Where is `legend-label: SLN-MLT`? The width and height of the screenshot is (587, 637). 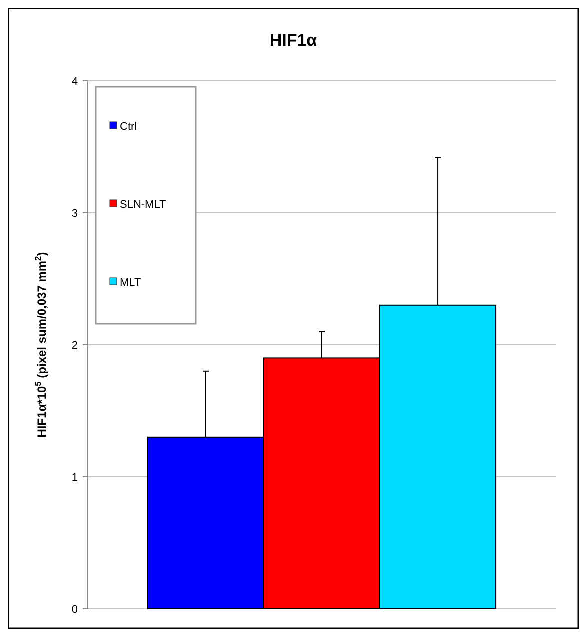
legend-label: SLN-MLT is located at coordinates (143, 204).